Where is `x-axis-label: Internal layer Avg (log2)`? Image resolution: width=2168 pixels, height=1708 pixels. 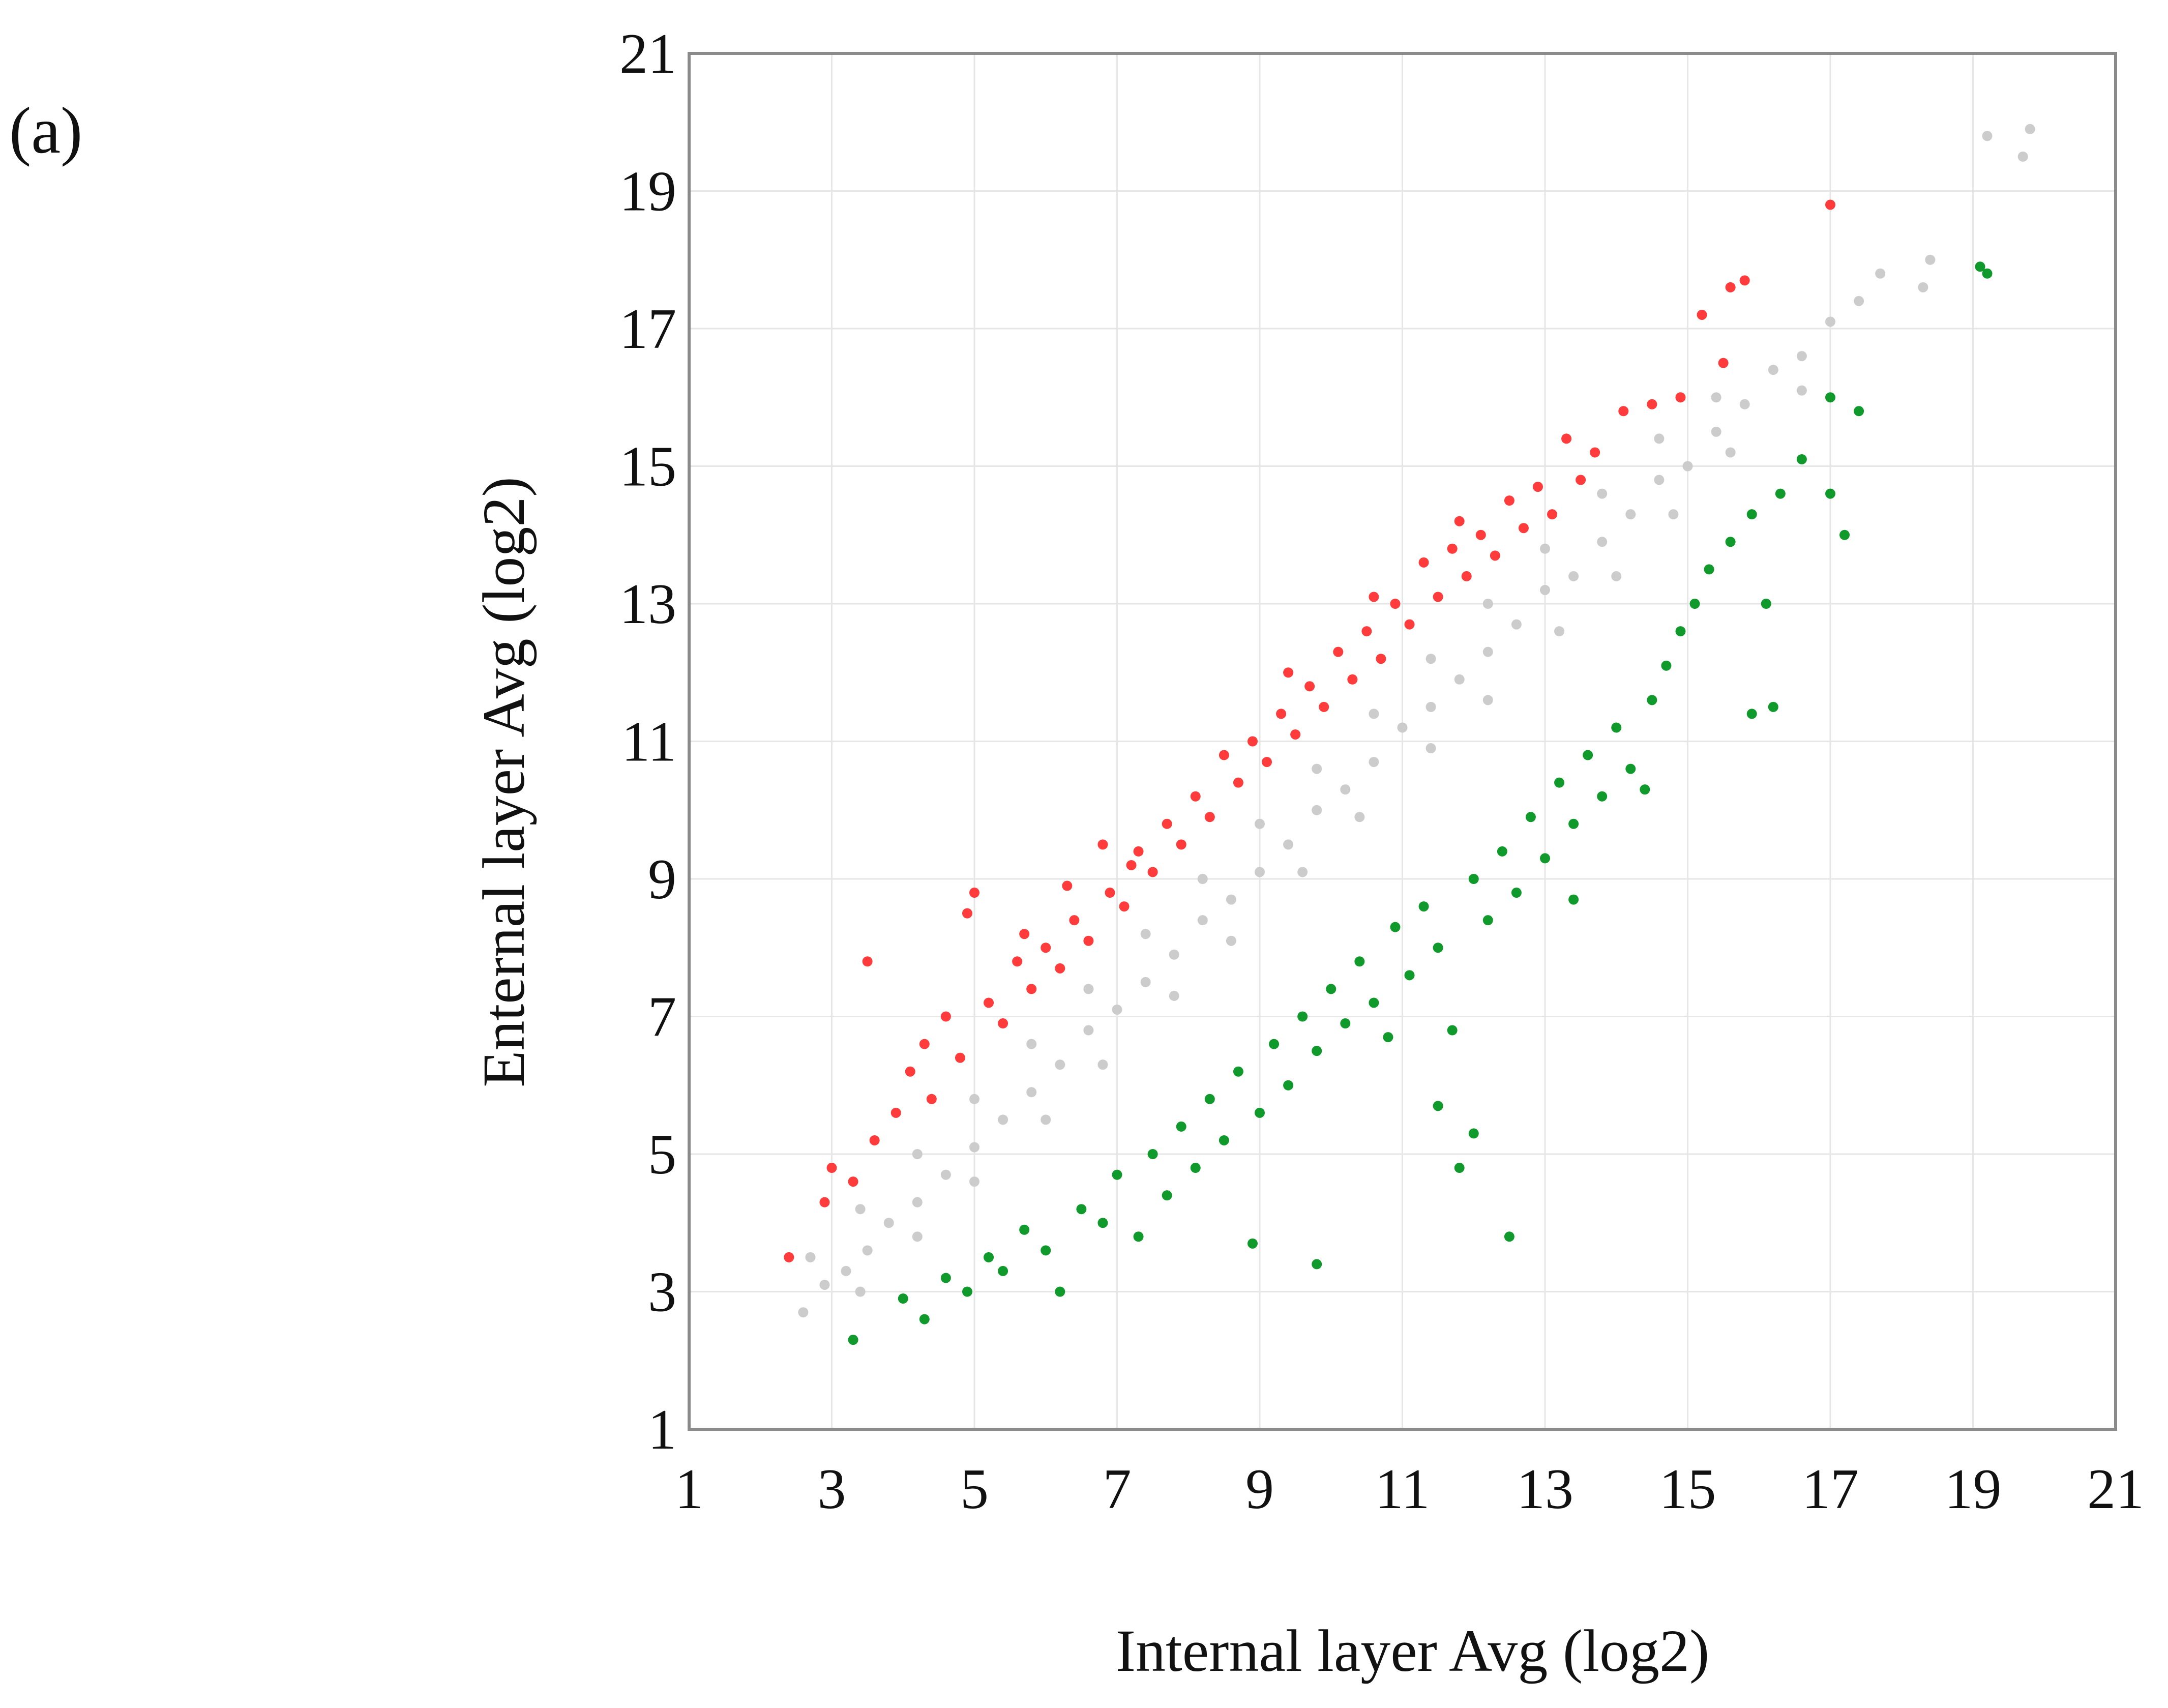 x-axis-label: Internal layer Avg (log2) is located at coordinates (1413, 1651).